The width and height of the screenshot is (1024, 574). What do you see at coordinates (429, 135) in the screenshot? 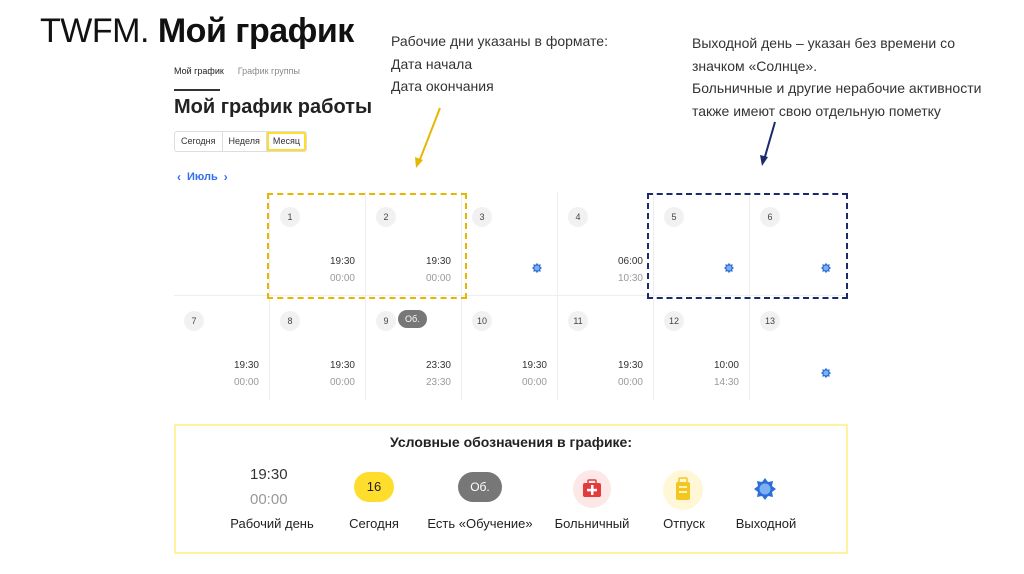
I see `arrow-yellow` at bounding box center [429, 135].